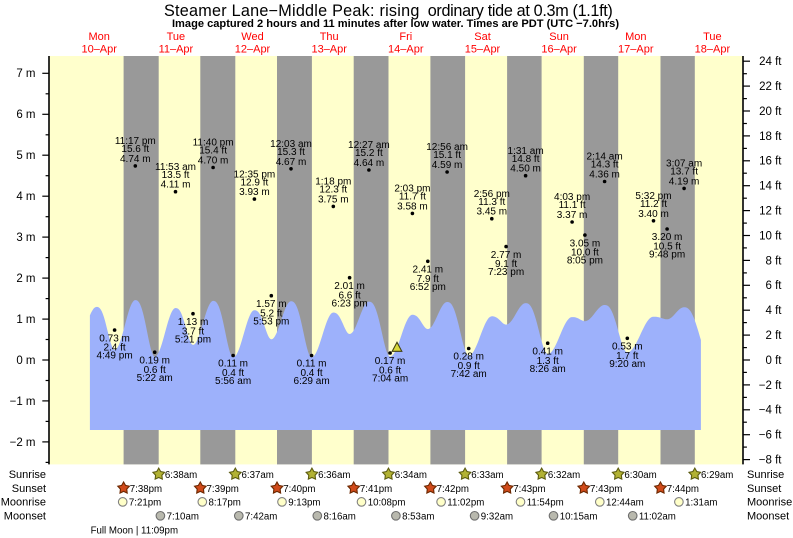  What do you see at coordinates (771, 461) in the screenshot?
I see `svg-text: −8 ft` at bounding box center [771, 461].